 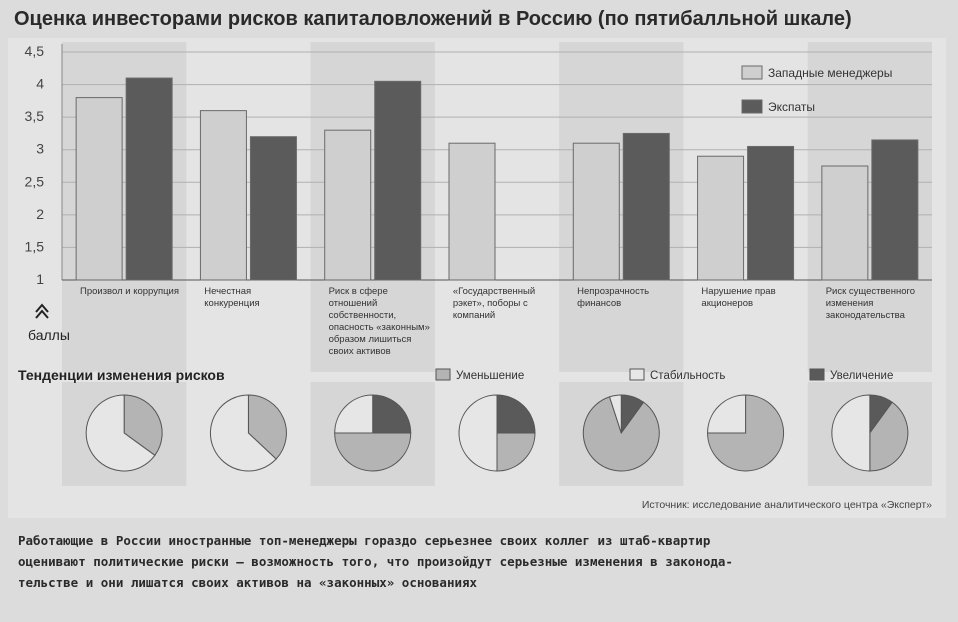 I want to click on legend-label-western: Западные менеджеры, so click(x=830, y=73).